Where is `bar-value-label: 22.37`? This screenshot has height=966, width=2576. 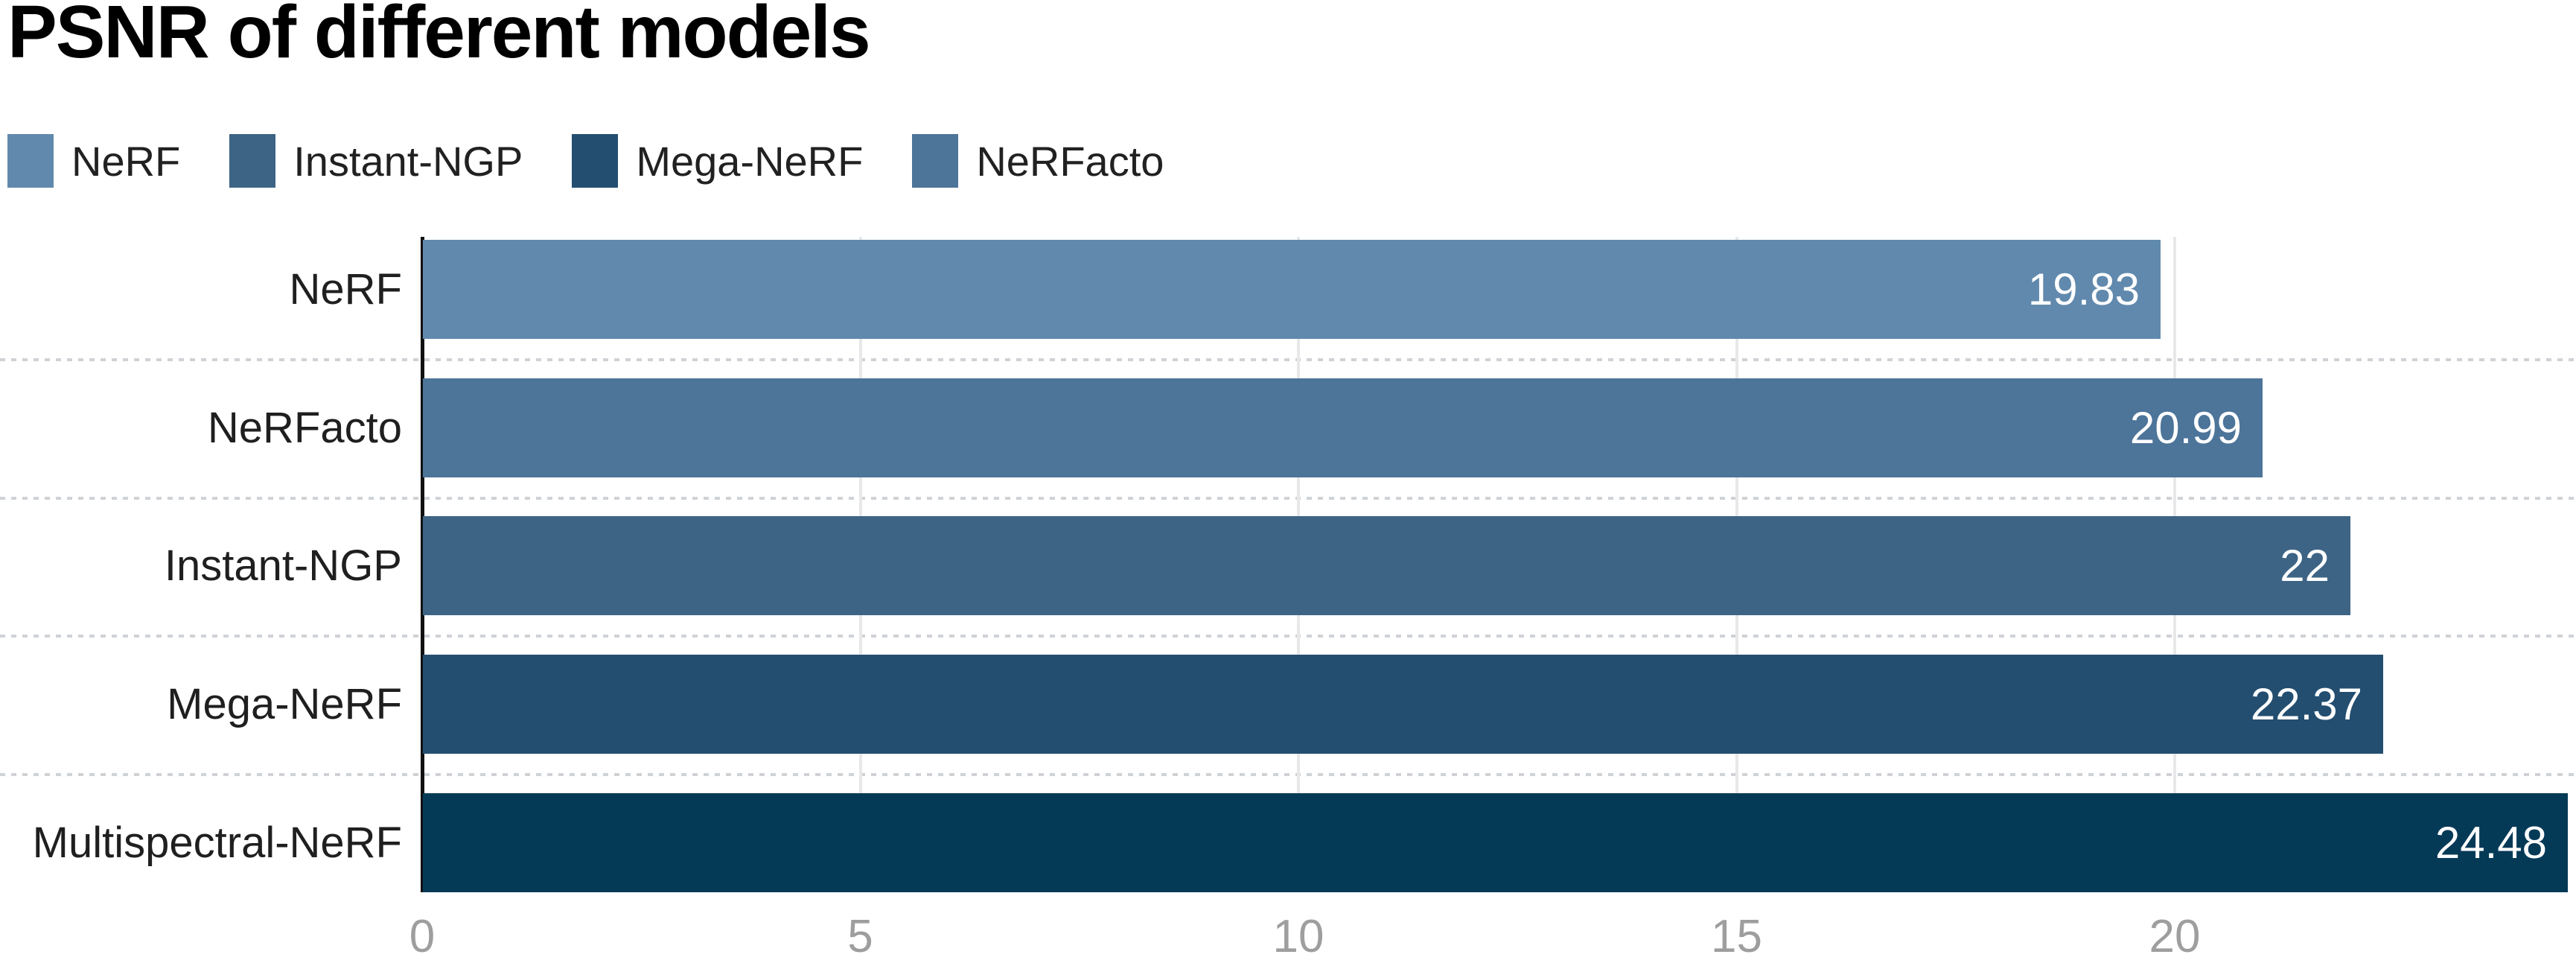 bar-value-label: 22.37 is located at coordinates (2306, 704).